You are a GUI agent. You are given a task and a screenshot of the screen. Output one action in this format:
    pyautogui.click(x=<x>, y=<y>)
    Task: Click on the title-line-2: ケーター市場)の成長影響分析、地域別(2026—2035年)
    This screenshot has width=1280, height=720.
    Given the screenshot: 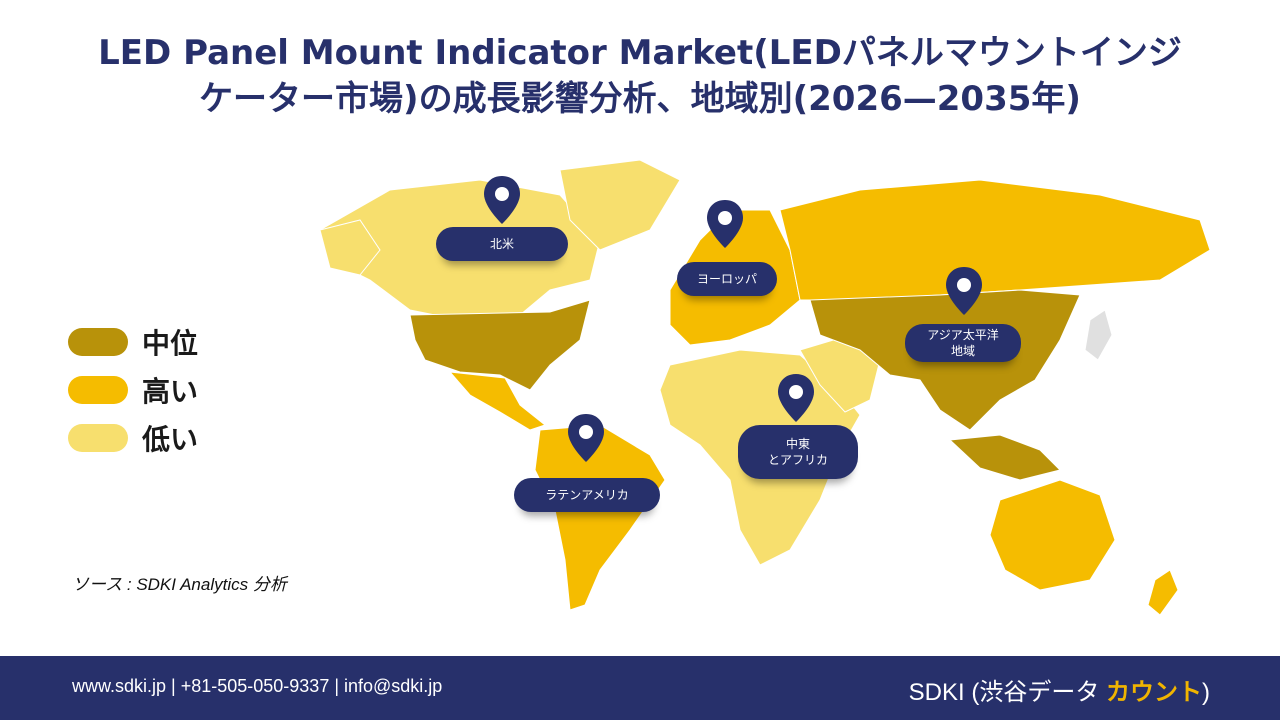 What is the action you would take?
    pyautogui.click(x=640, y=99)
    